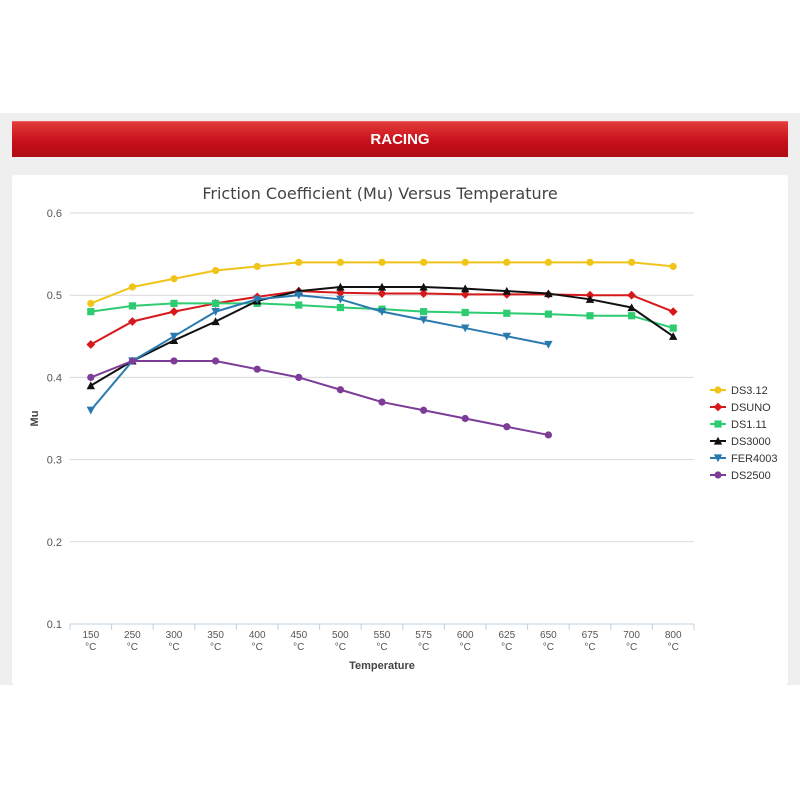  Describe the element at coordinates (751, 476) in the screenshot. I see `legend-label-ds2500: DS2500` at that location.